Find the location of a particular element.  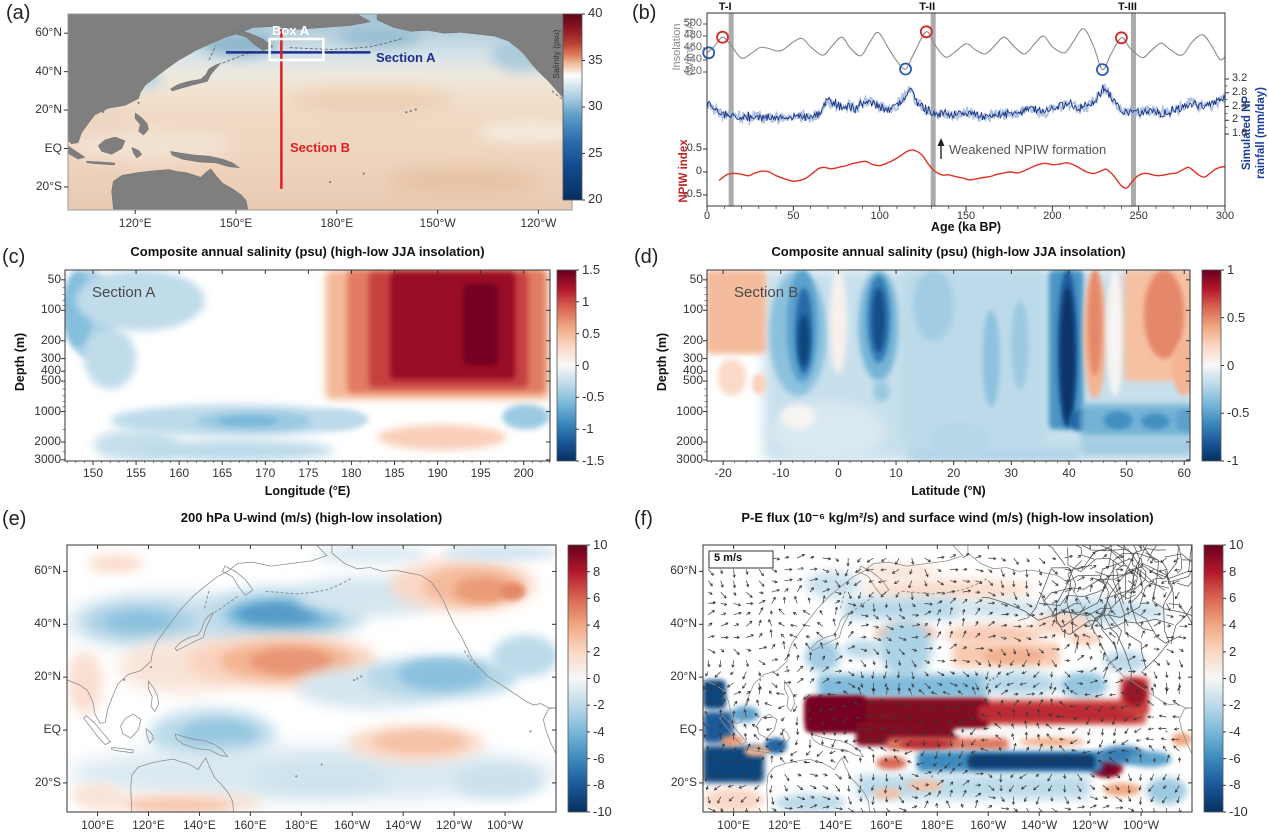

panel-e-map is located at coordinates (326, 680).